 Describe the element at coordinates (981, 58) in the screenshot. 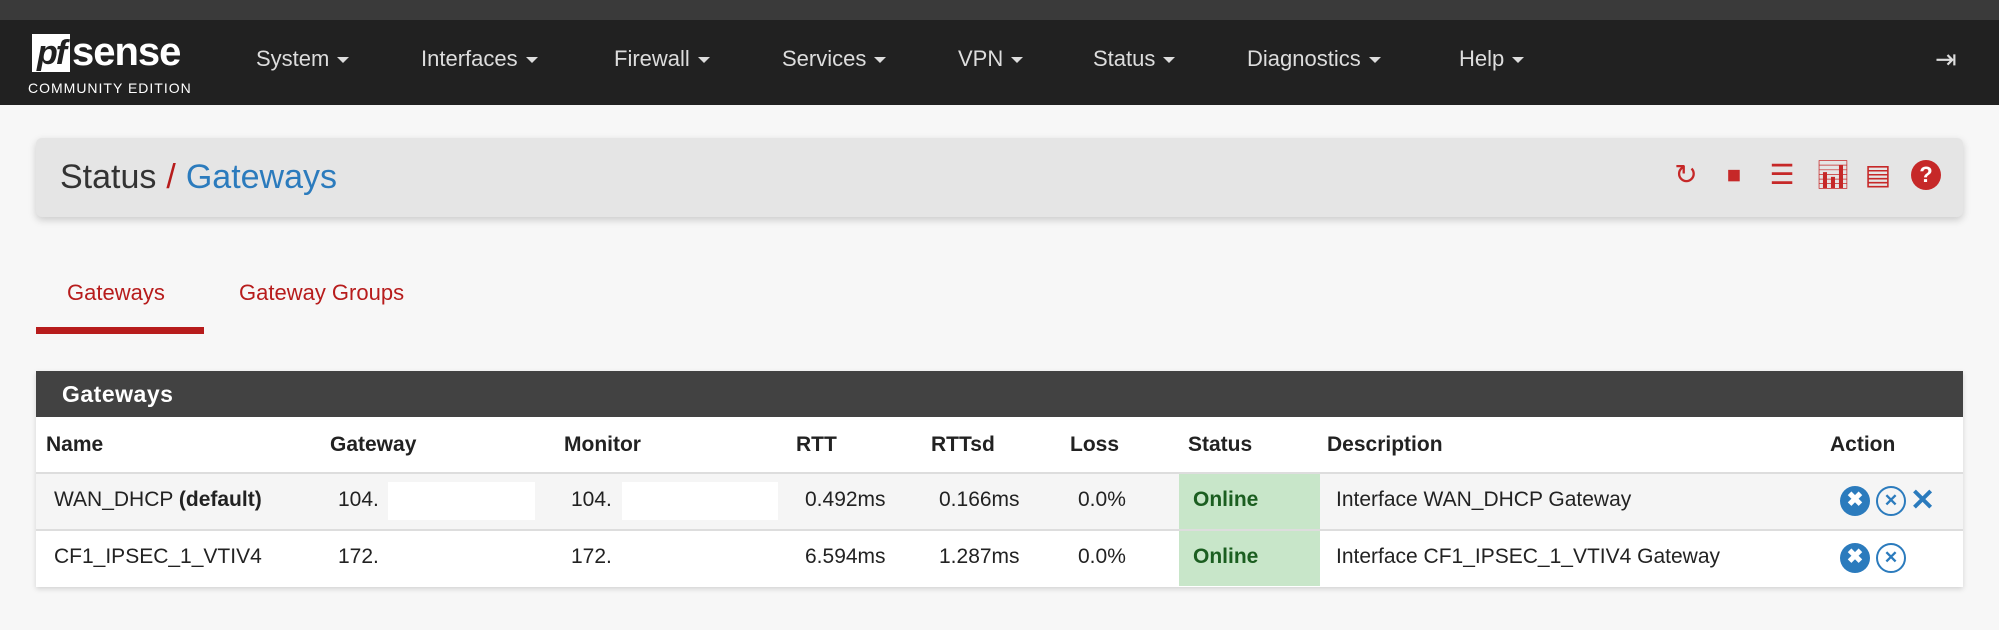

I see `menu-label: VPN` at that location.